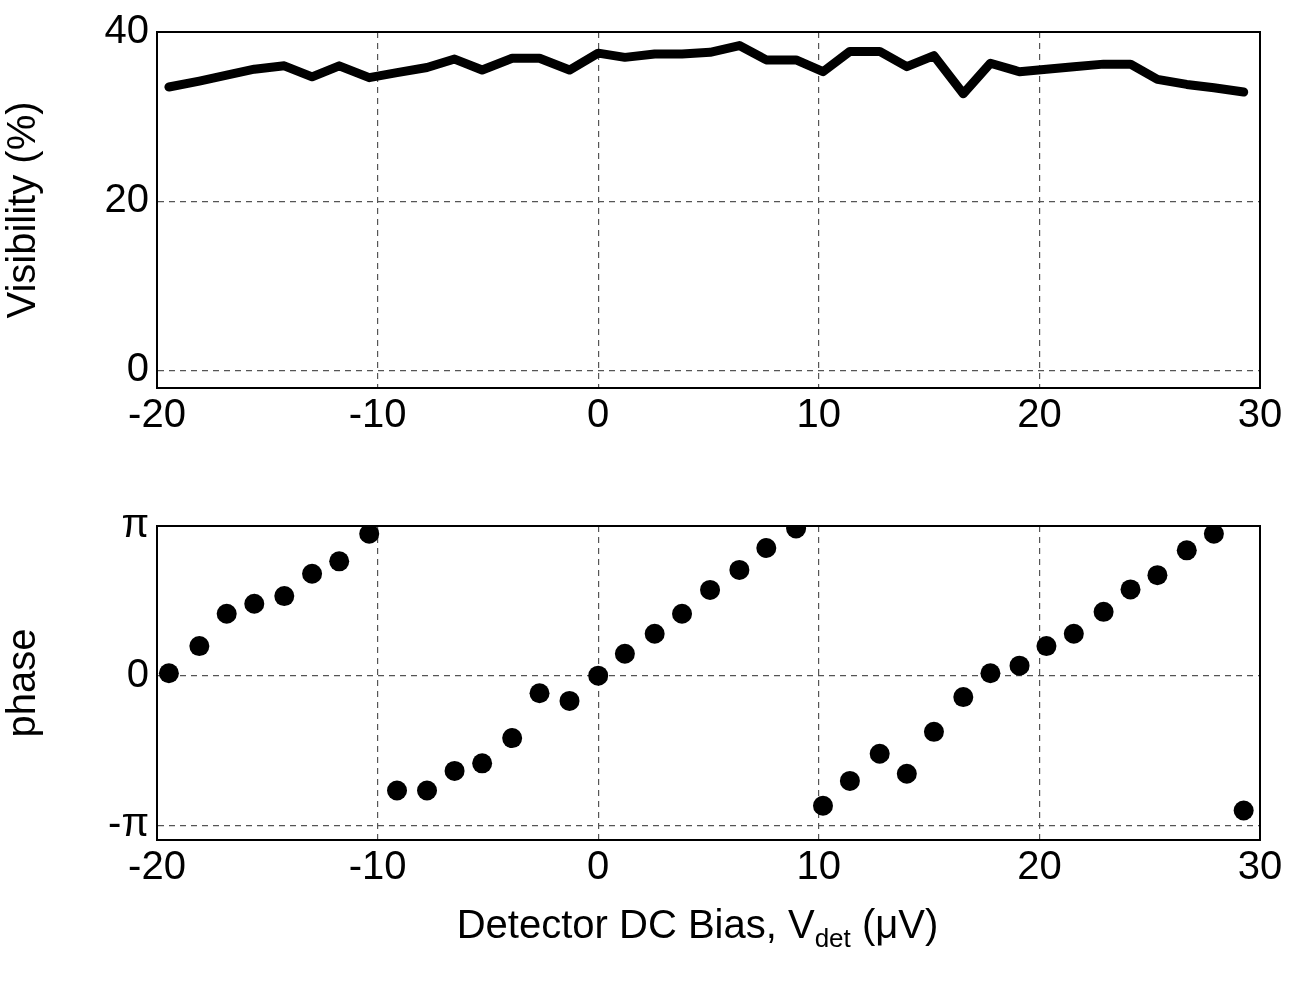 This screenshot has height=984, width=1295. What do you see at coordinates (22, 210) in the screenshot?
I see `y-axis-title: Visibility (%)` at bounding box center [22, 210].